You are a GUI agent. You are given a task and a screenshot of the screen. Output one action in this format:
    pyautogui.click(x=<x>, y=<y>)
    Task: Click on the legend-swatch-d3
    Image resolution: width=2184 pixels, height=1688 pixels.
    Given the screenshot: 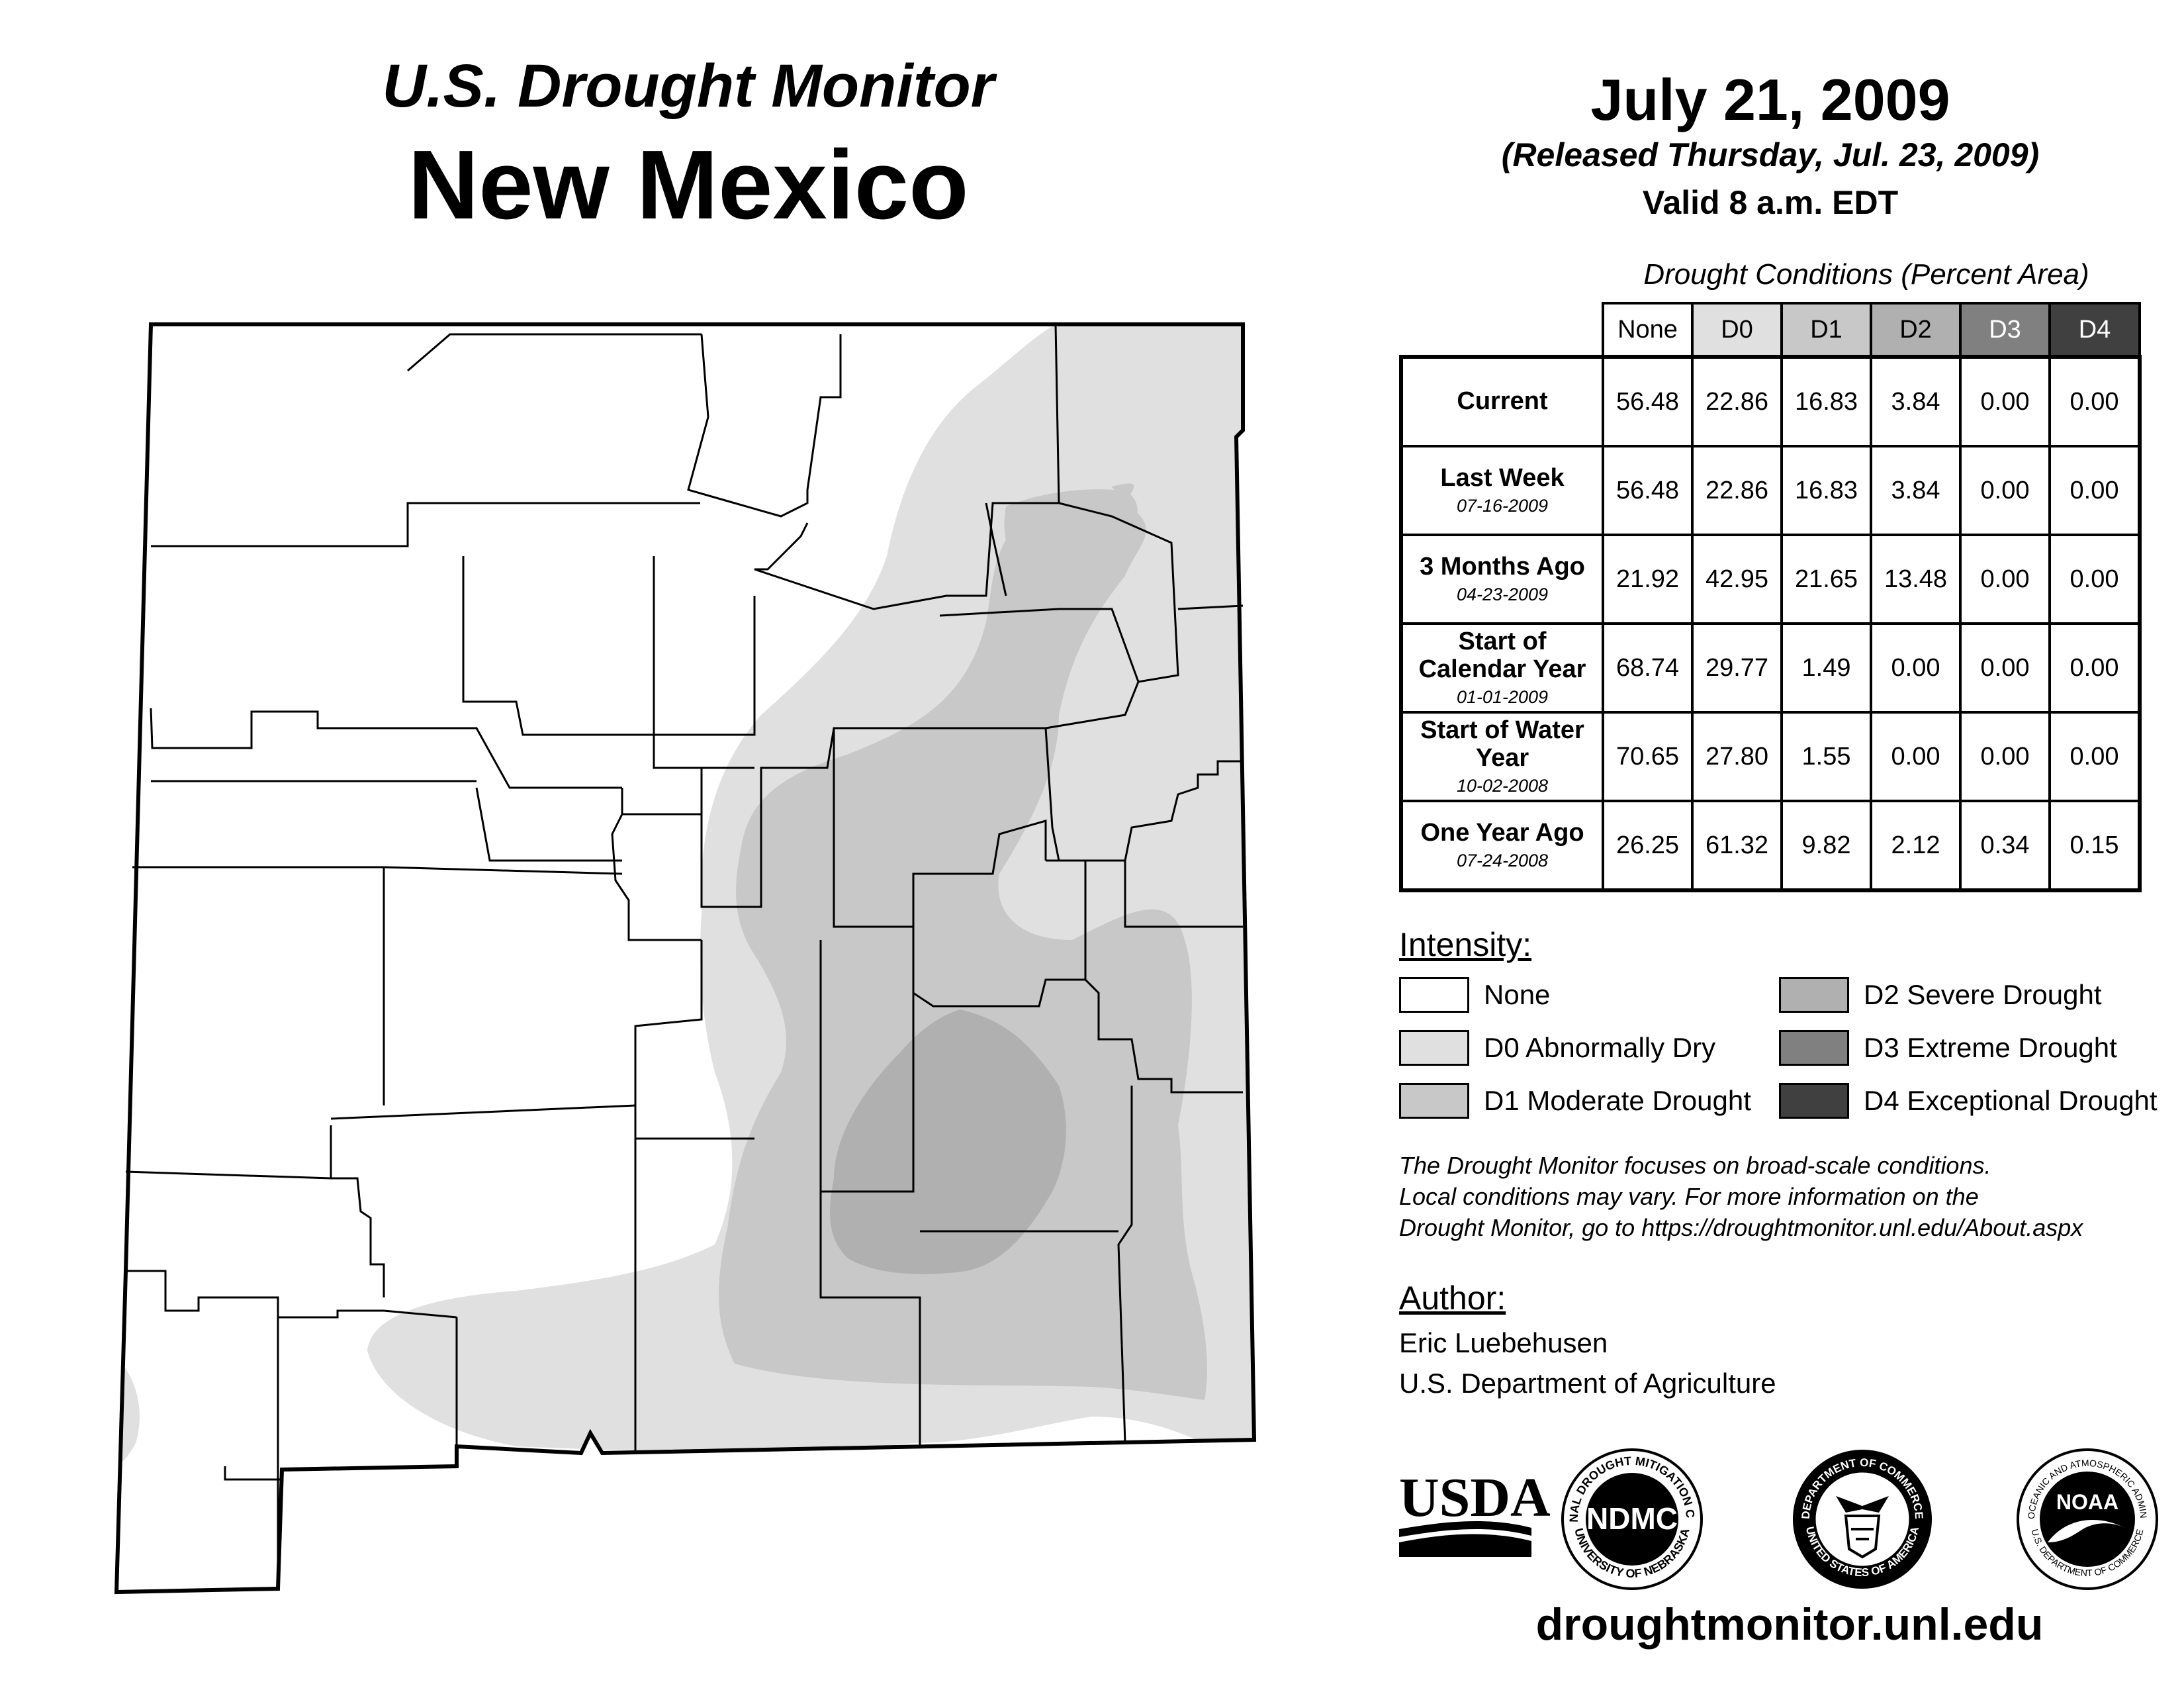 What is the action you would take?
    pyautogui.click(x=1814, y=1048)
    